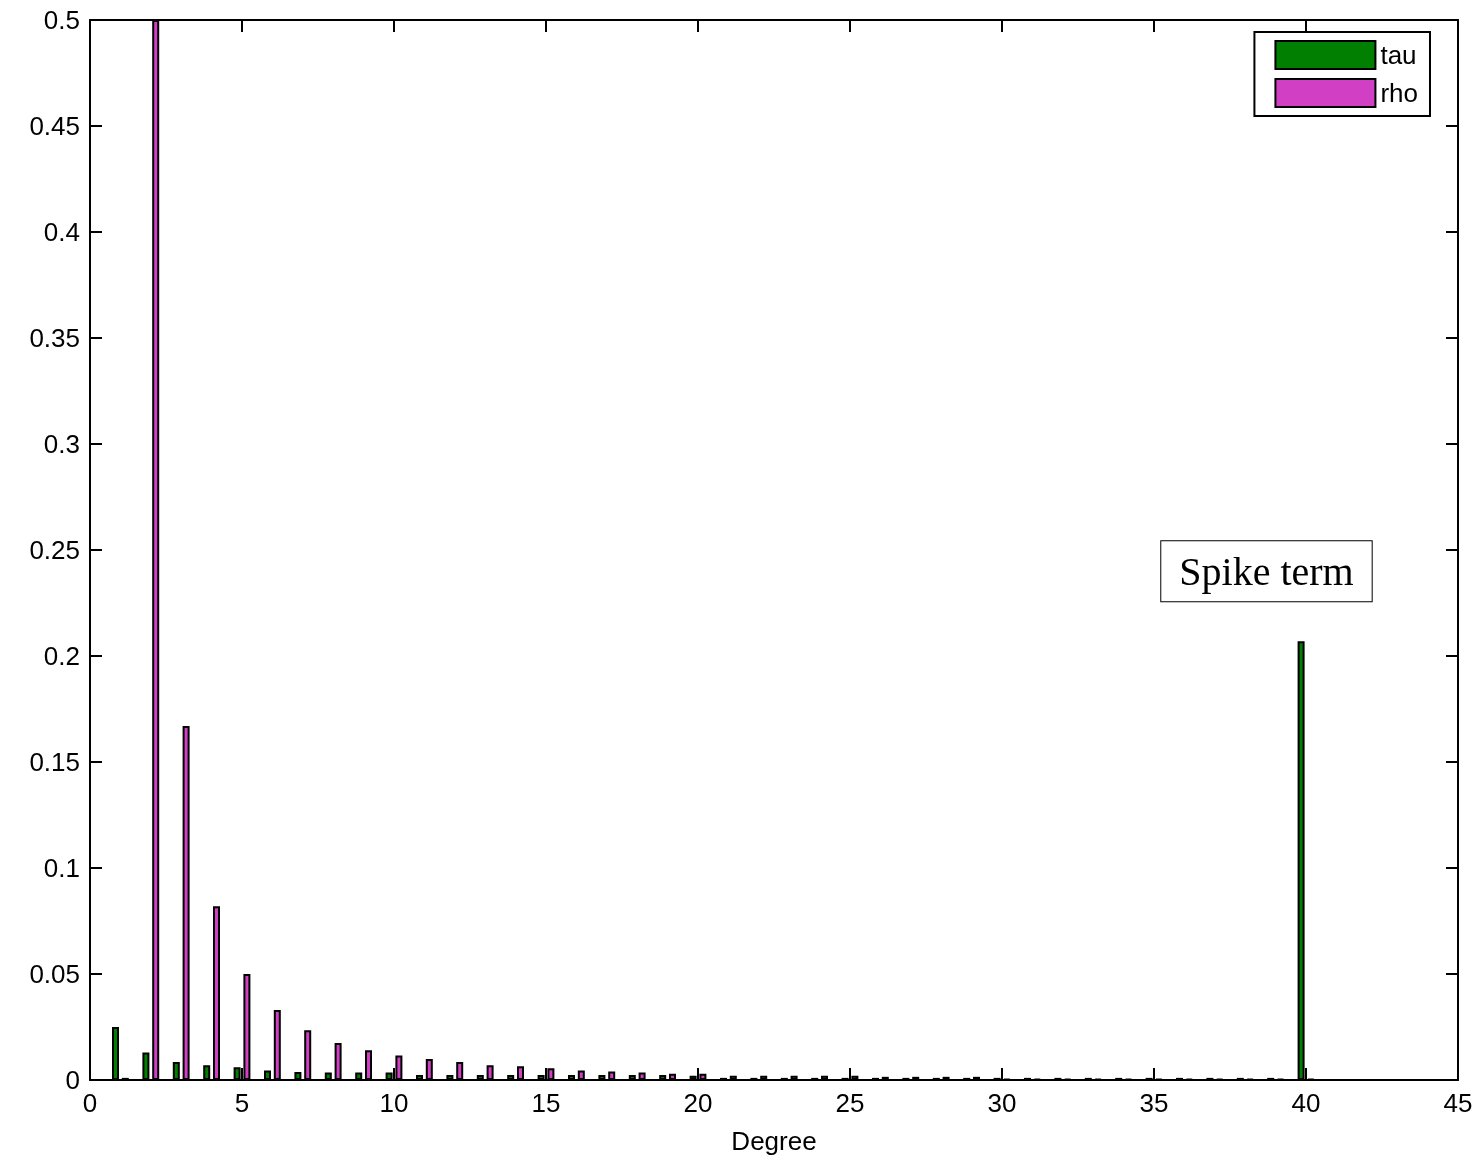  What do you see at coordinates (54, 550) in the screenshot?
I see `y-tick-label: 0.25` at bounding box center [54, 550].